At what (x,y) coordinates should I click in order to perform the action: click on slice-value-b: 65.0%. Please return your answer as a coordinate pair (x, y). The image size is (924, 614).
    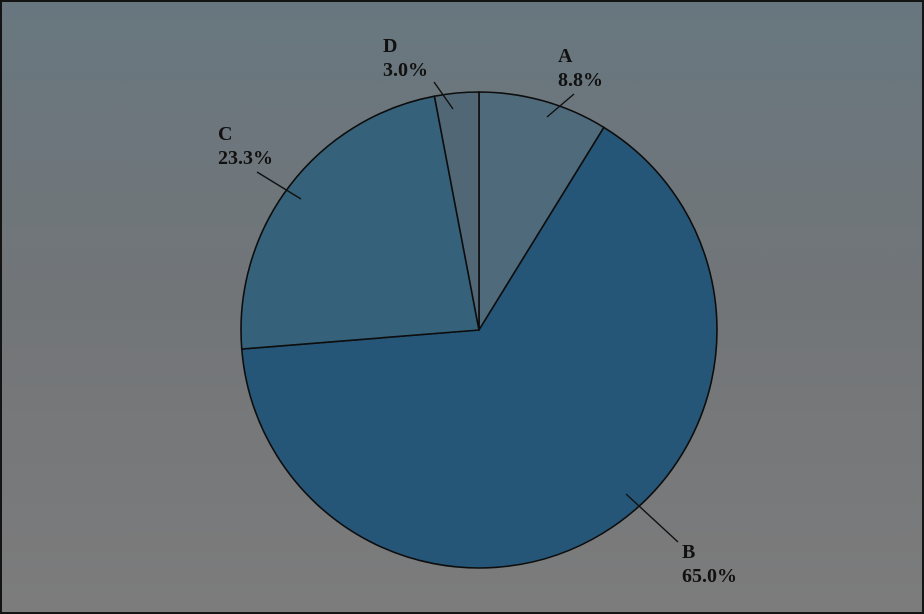
    Looking at the image, I should click on (709, 576).